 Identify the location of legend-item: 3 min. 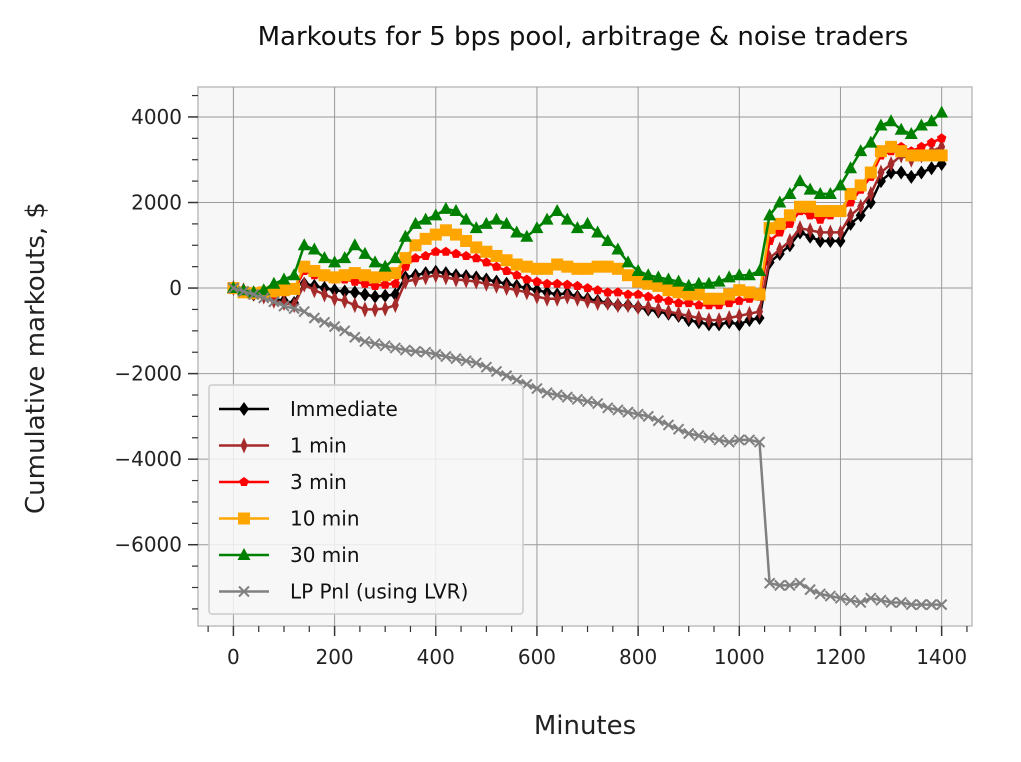
(283, 482).